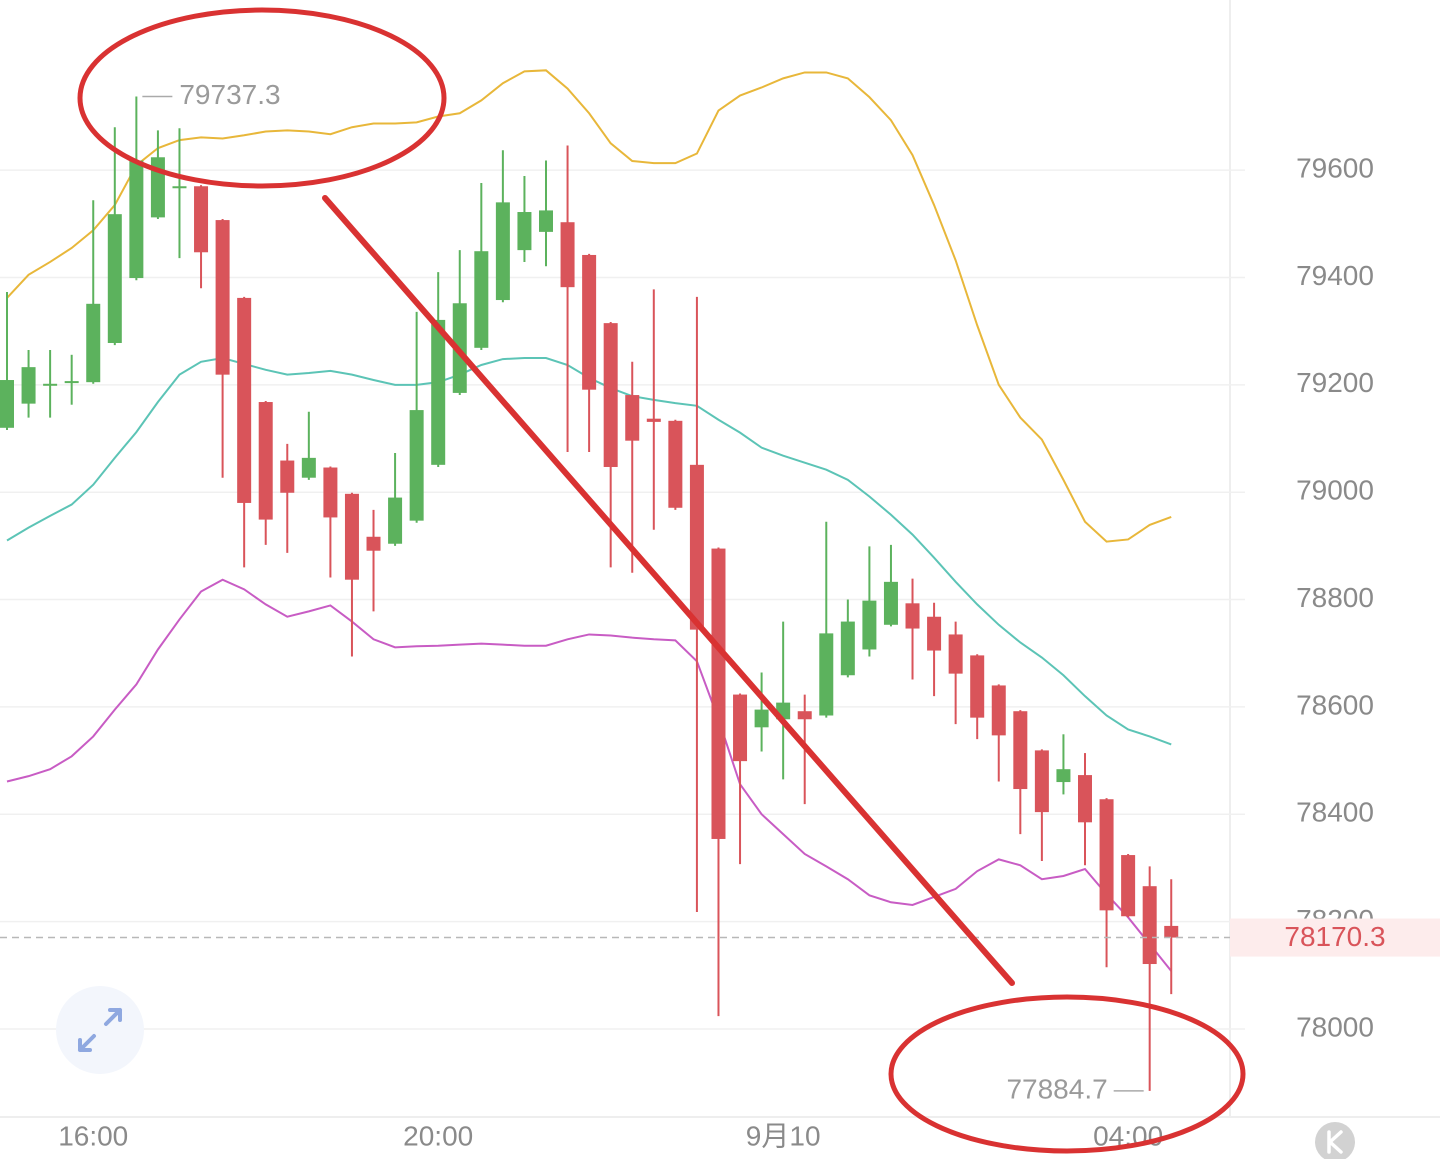  I want to click on logo-bg, so click(1335, 1142).